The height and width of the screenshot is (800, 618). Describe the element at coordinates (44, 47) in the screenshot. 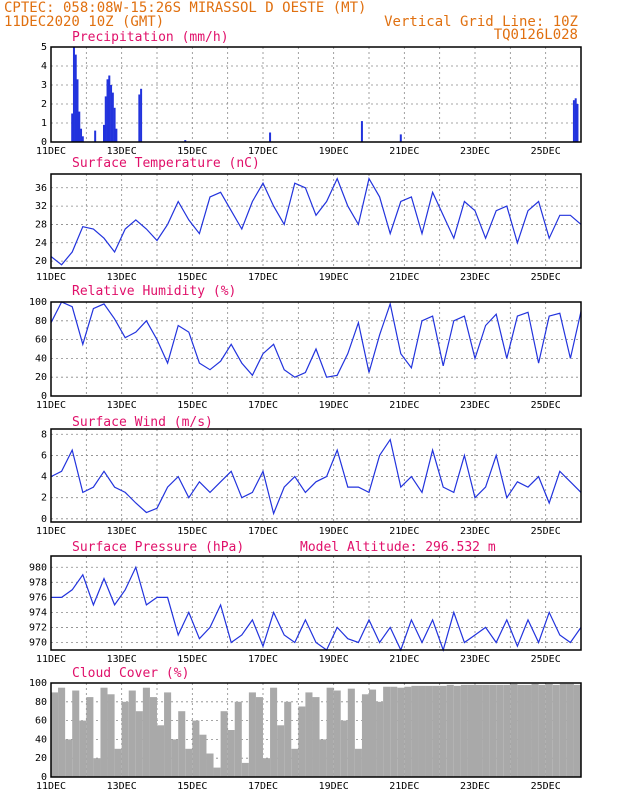

I see `y-tick-label: 5` at that location.